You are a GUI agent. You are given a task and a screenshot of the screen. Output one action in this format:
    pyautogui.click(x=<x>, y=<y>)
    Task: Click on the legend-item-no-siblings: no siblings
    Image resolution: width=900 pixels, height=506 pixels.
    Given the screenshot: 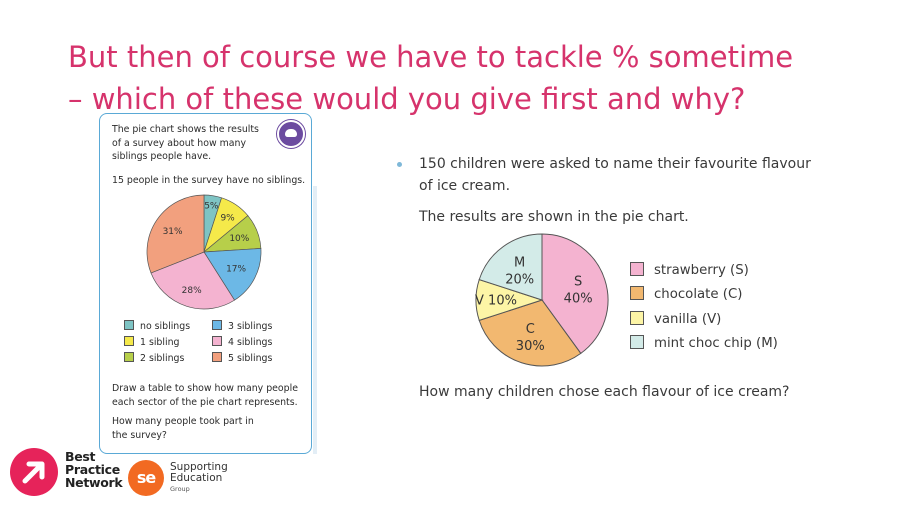 What is the action you would take?
    pyautogui.click(x=157, y=326)
    